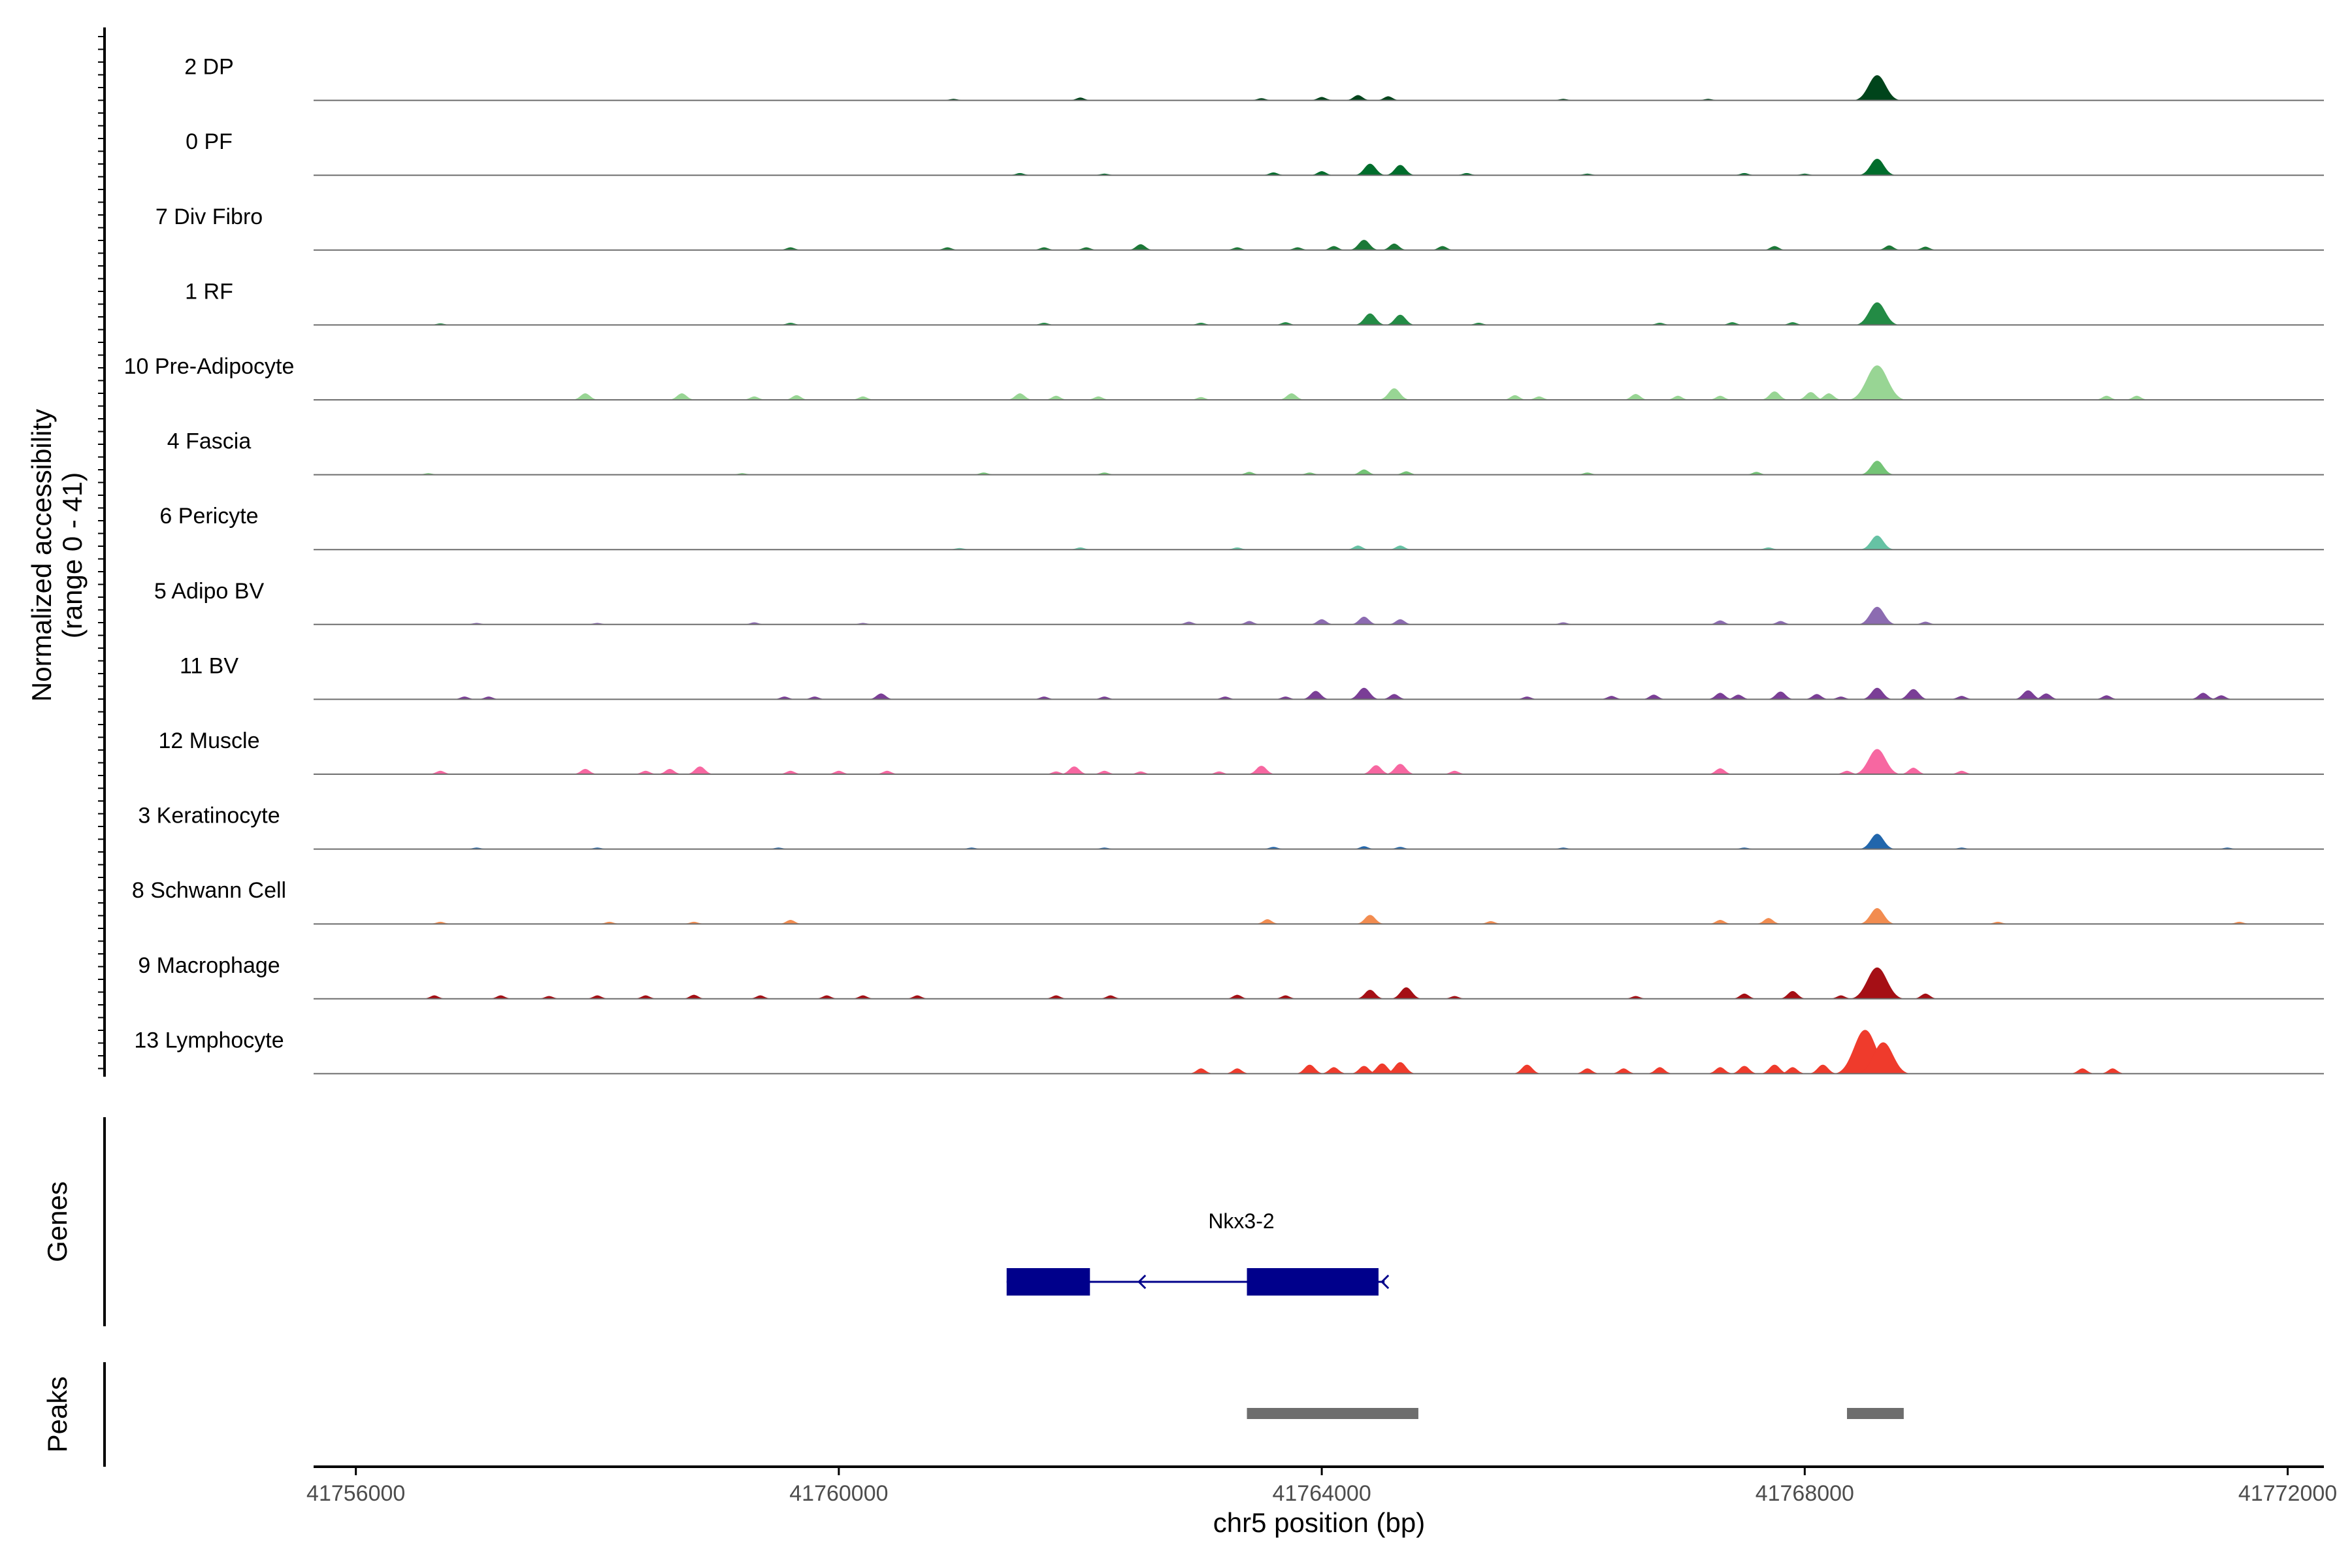 This screenshot has width=2352, height=1568. Describe the element at coordinates (209, 591) in the screenshot. I see `track-label: 5 Adipo BV` at that location.